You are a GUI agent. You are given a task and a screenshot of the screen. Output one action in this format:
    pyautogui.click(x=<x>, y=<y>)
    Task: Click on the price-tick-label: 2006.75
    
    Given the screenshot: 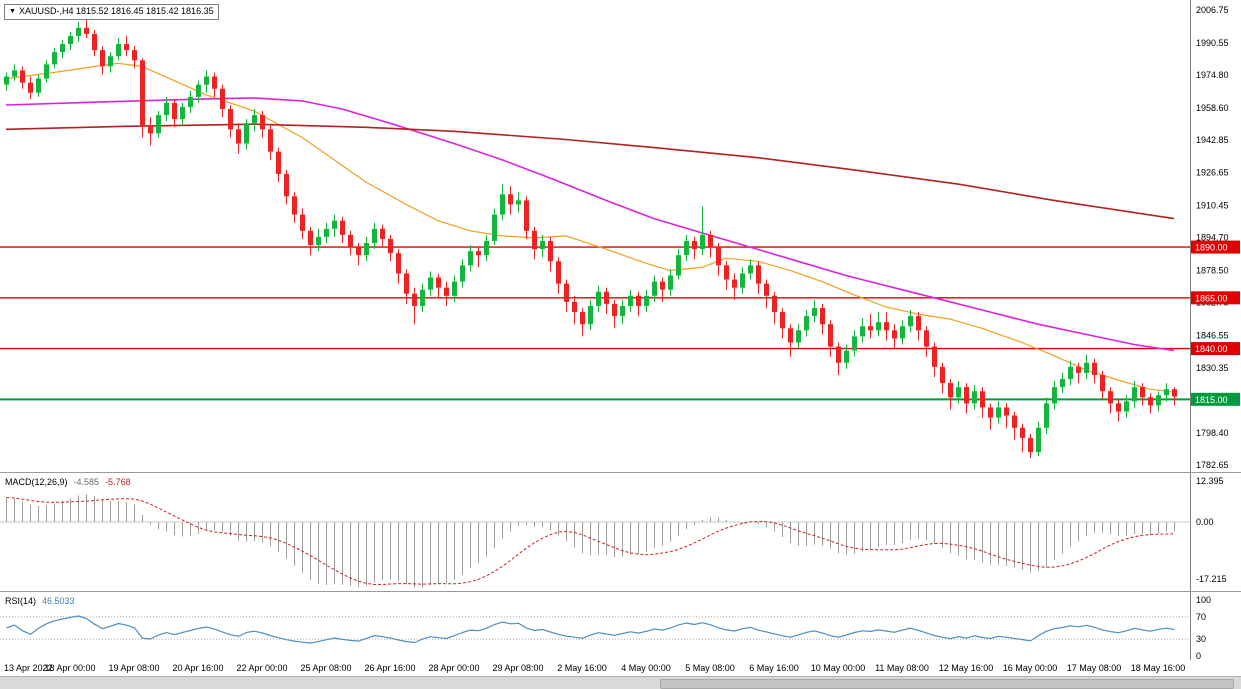 What is the action you would take?
    pyautogui.click(x=1212, y=10)
    